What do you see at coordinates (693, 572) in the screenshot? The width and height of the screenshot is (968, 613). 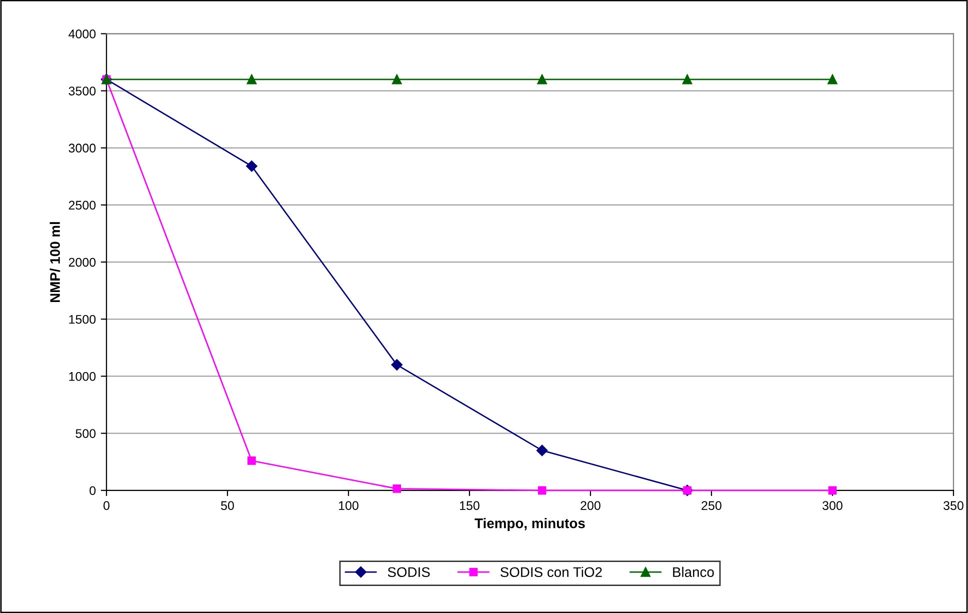 I see `legend-label: Blanco` at bounding box center [693, 572].